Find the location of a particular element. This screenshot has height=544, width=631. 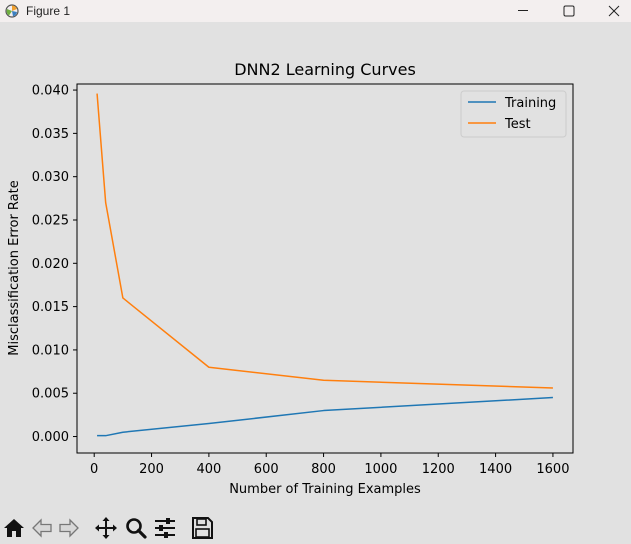

zoom-icon is located at coordinates (136, 528).